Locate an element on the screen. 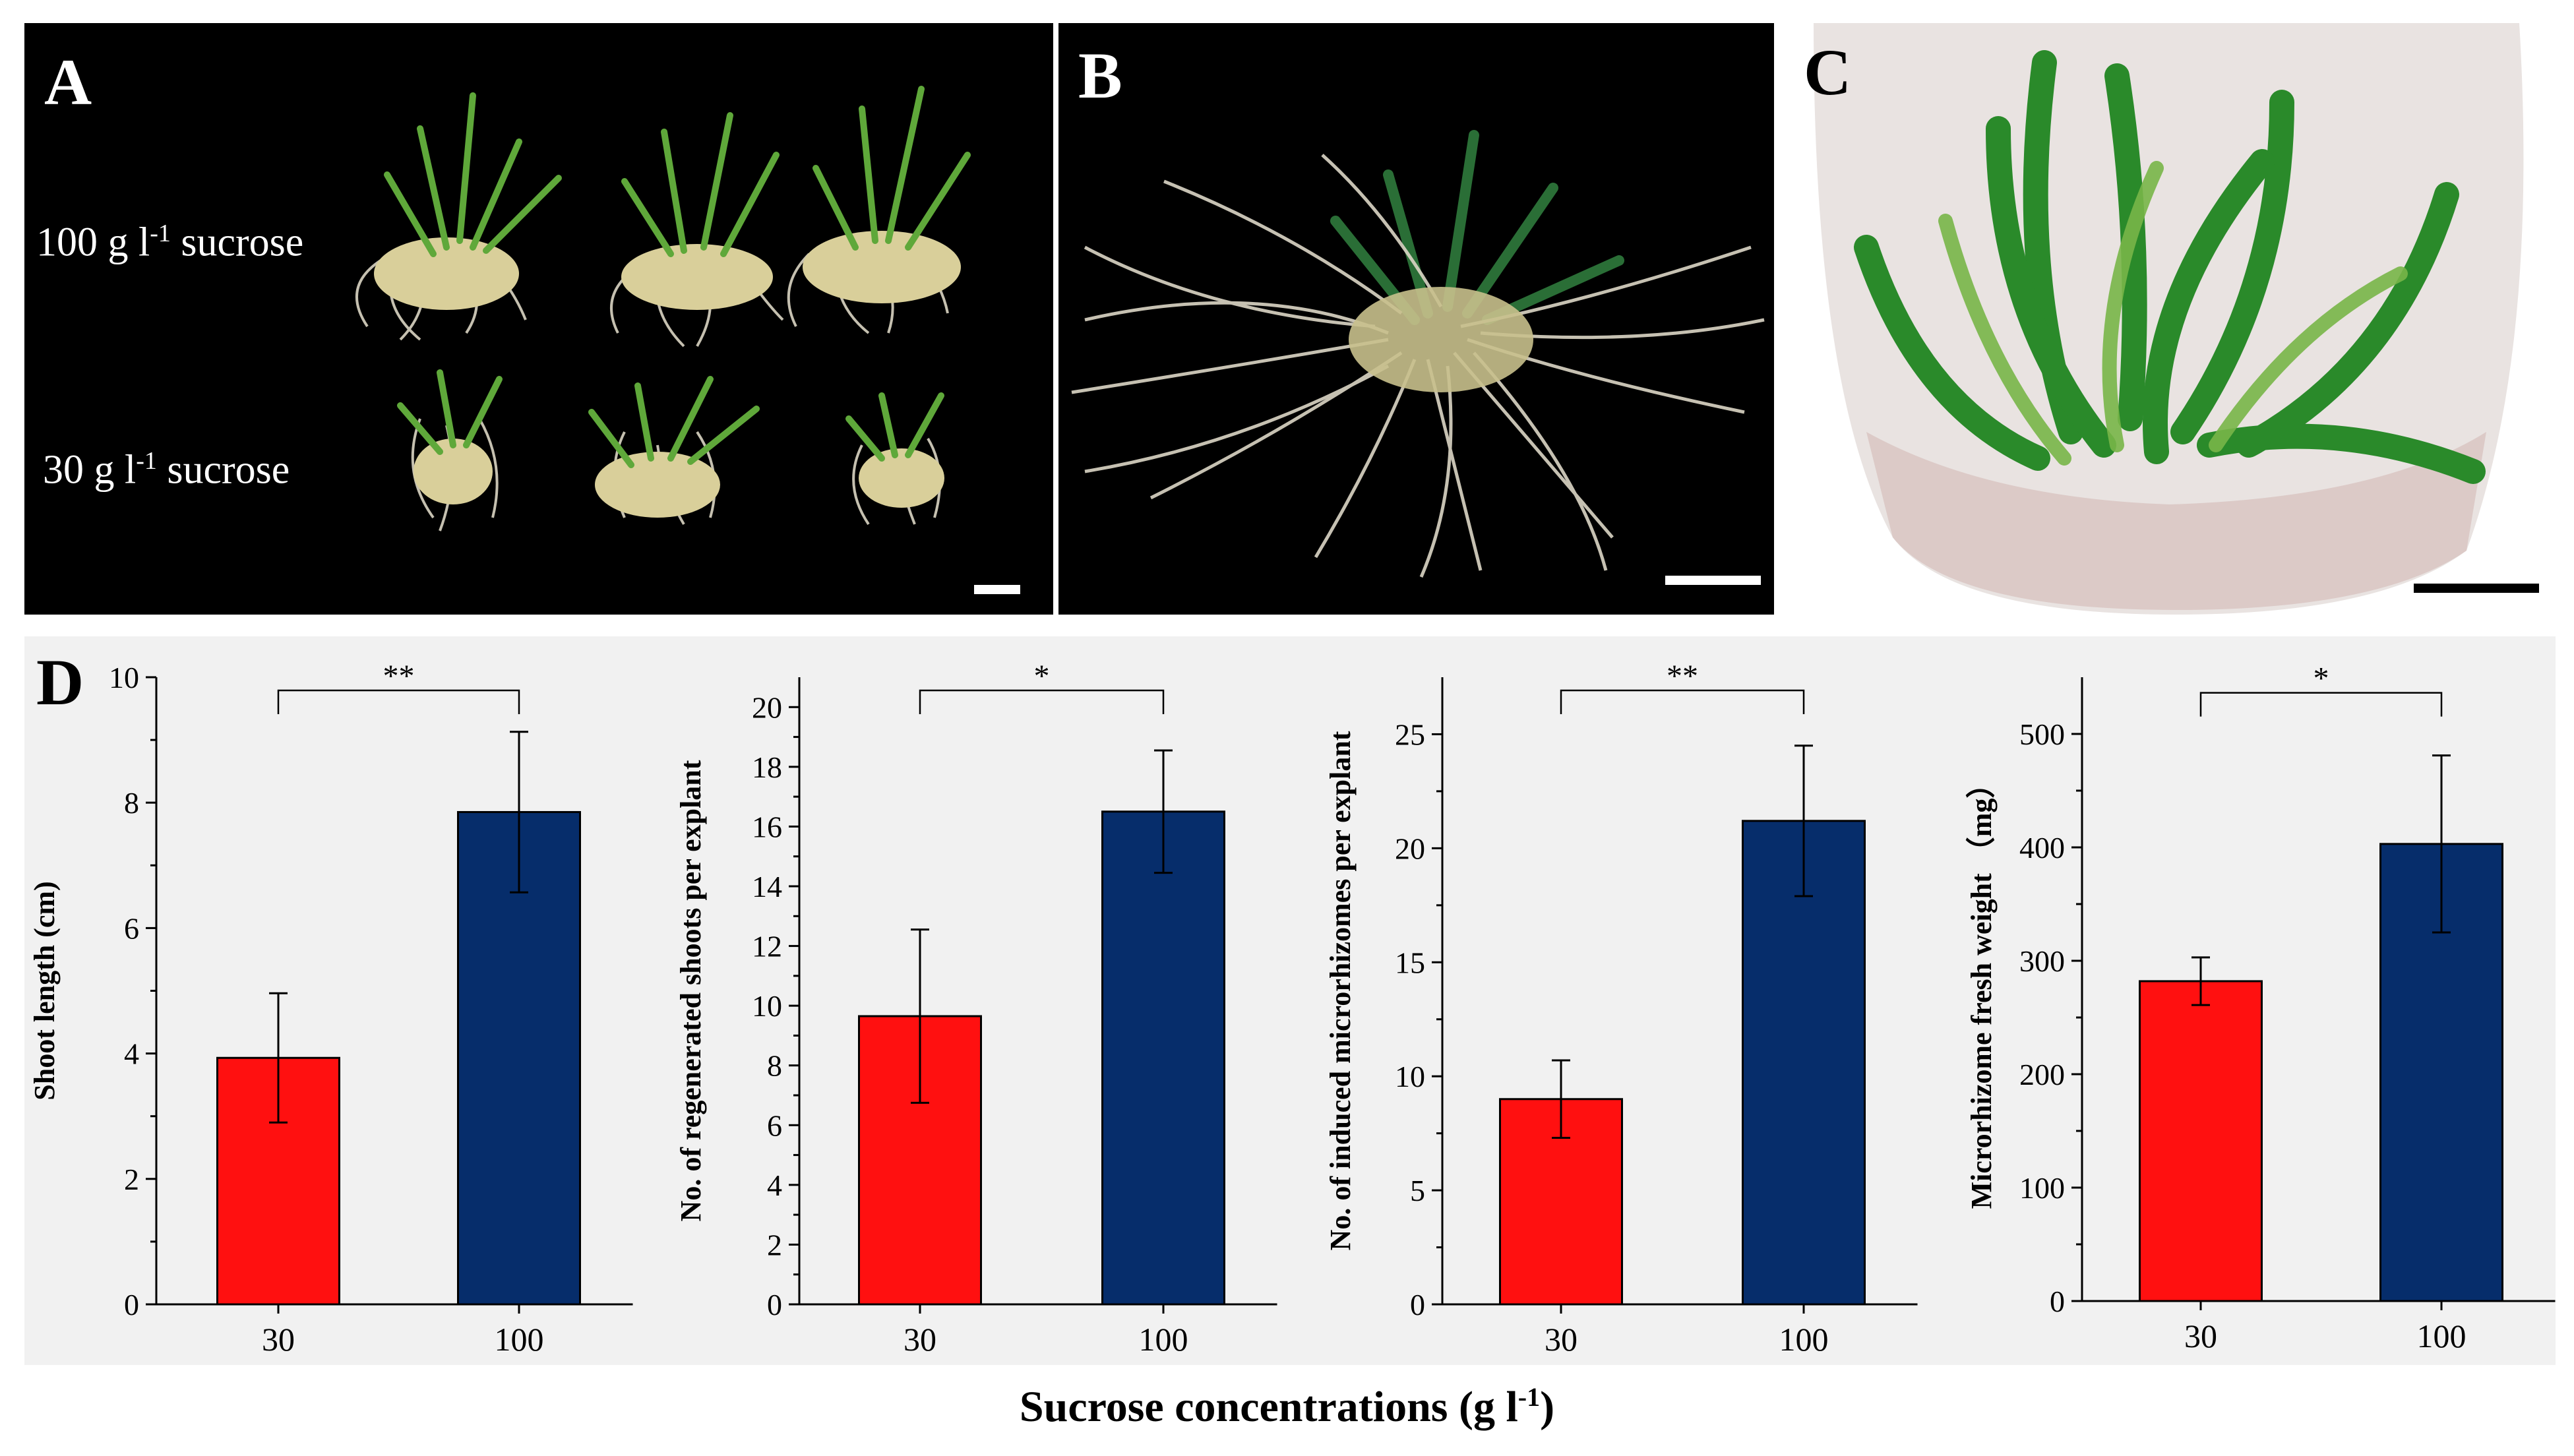 Image resolution: width=2574 pixels, height=1456 pixels. x-tick-label-2: 30 is located at coordinates (920, 1339).